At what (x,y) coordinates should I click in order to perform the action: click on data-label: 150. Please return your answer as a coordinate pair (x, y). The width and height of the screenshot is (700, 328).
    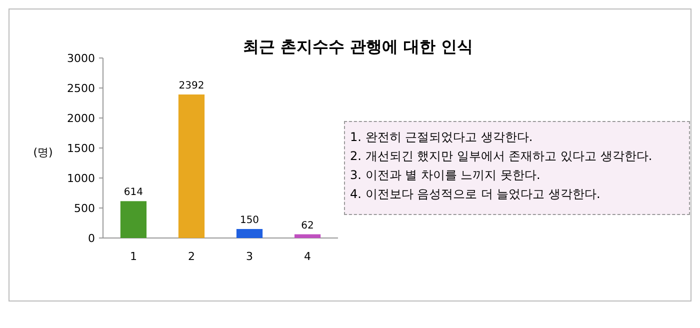
    Looking at the image, I should click on (250, 220).